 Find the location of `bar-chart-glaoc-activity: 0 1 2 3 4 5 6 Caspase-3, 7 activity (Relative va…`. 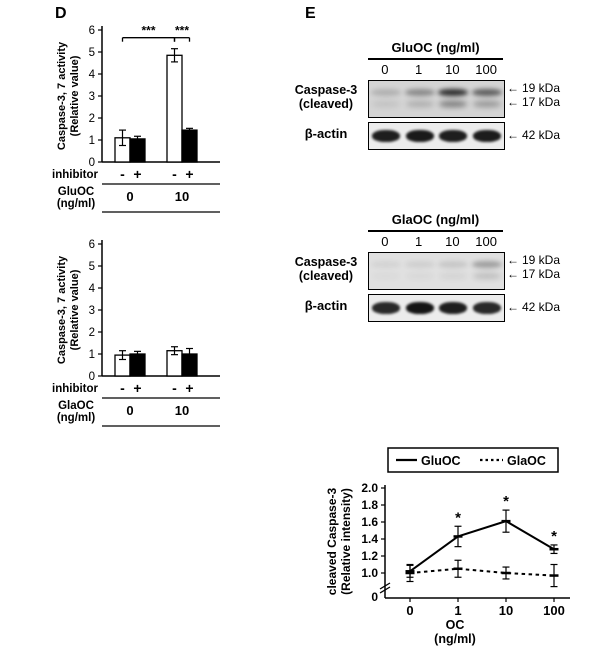

bar-chart-glaoc-activity: 0 1 2 3 4 5 6 Caspase-3, 7 activity (Relative va… is located at coordinates (136, 333).